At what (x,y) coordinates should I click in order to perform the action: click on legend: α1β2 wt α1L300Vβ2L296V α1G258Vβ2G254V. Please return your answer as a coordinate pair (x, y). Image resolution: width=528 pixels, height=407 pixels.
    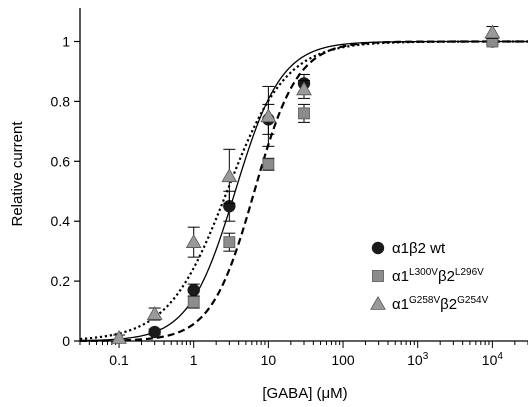
    Looking at the image, I should click on (429, 276).